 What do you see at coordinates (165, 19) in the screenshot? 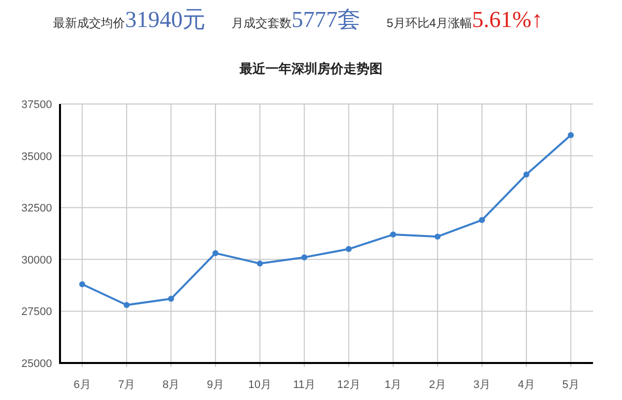
I see `annotation: 31940元` at bounding box center [165, 19].